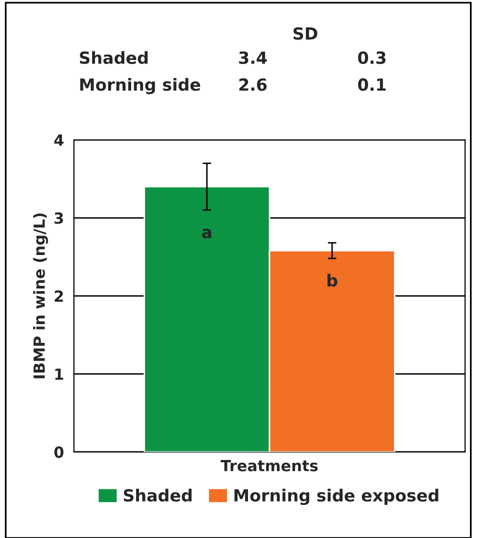 This screenshot has height=538, width=477. I want to click on legend-label: Shaded, so click(158, 495).